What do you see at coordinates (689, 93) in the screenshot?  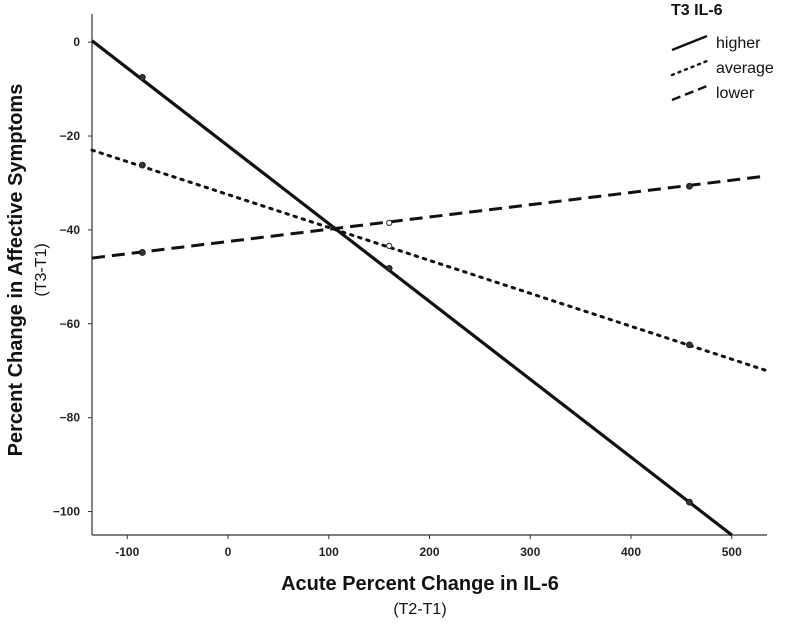 I see `legend-swatch-lower` at bounding box center [689, 93].